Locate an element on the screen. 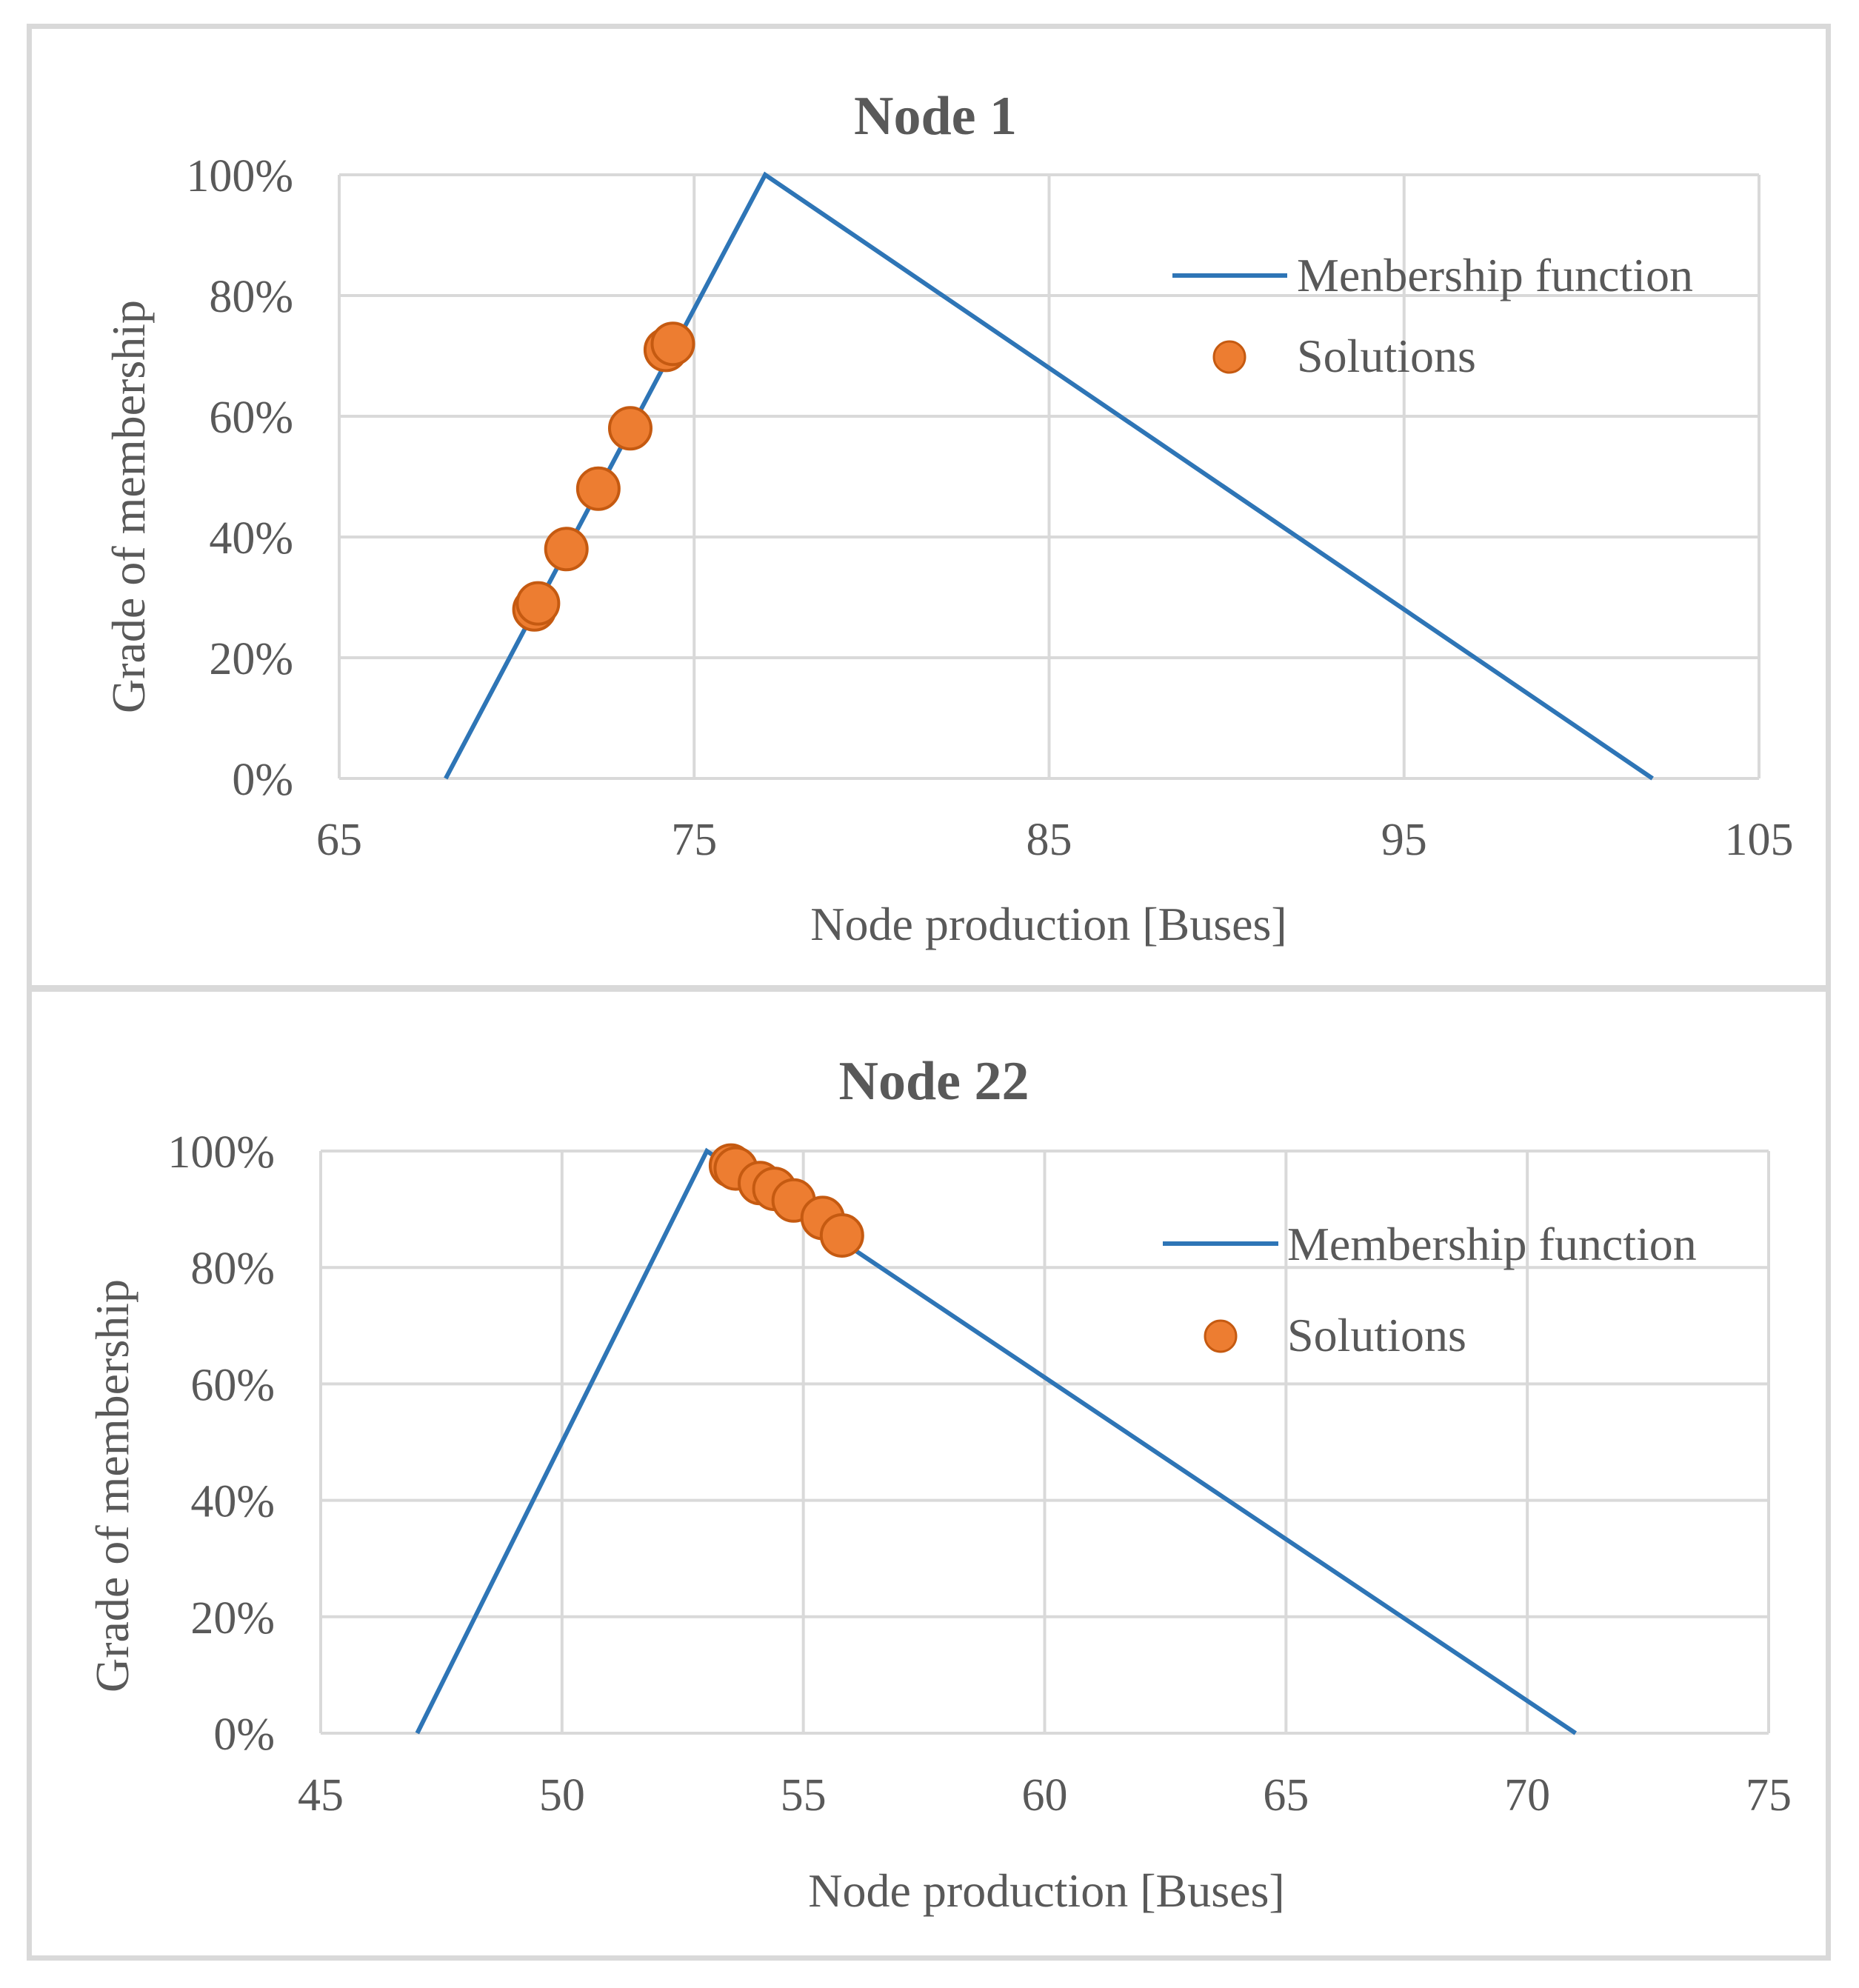  x-tick-label: 95 is located at coordinates (1404, 840).